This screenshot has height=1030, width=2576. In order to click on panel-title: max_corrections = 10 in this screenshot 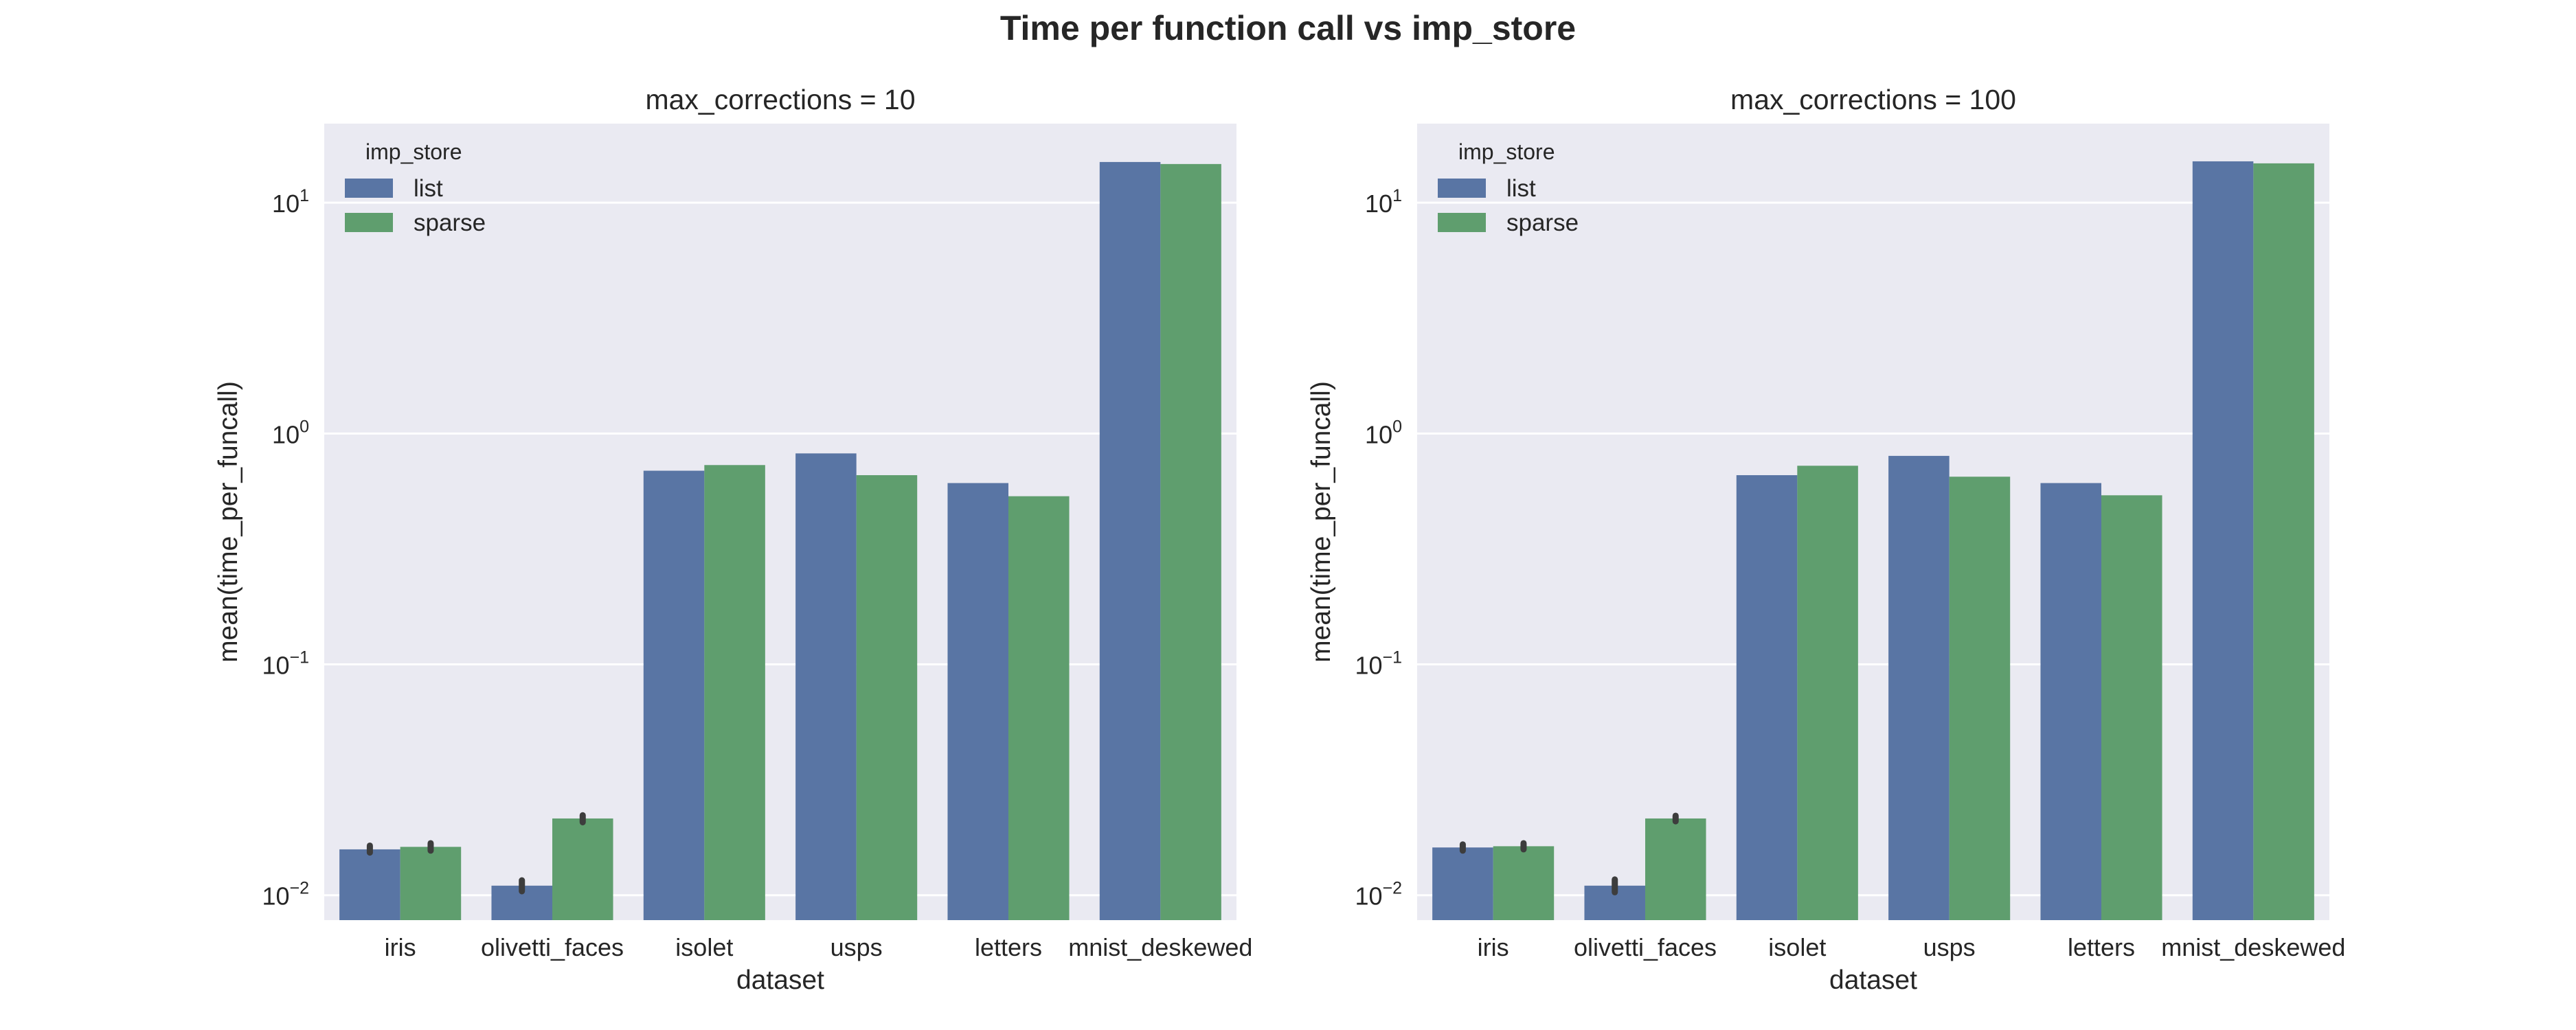, I will do `click(780, 99)`.